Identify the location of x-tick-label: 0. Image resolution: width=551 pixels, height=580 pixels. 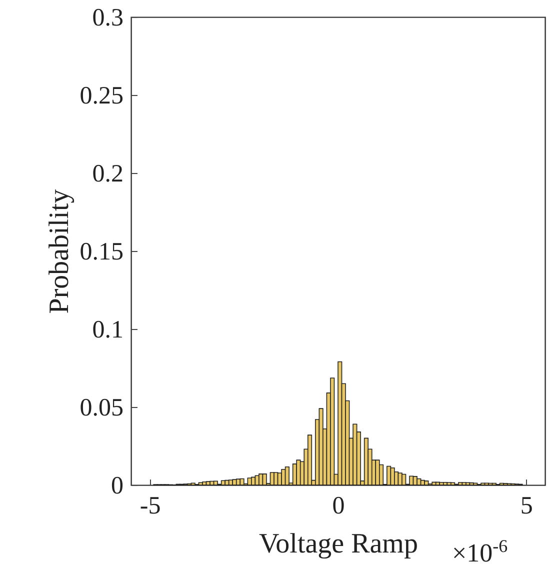
(338, 506).